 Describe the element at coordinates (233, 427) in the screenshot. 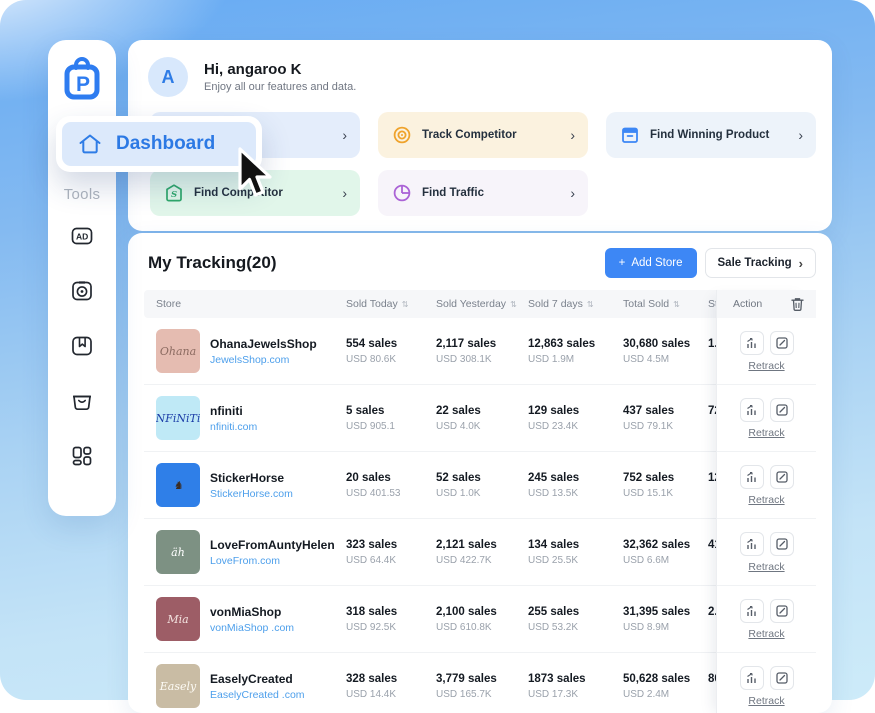

I see `store-domain-link: nfiniti.com` at that location.